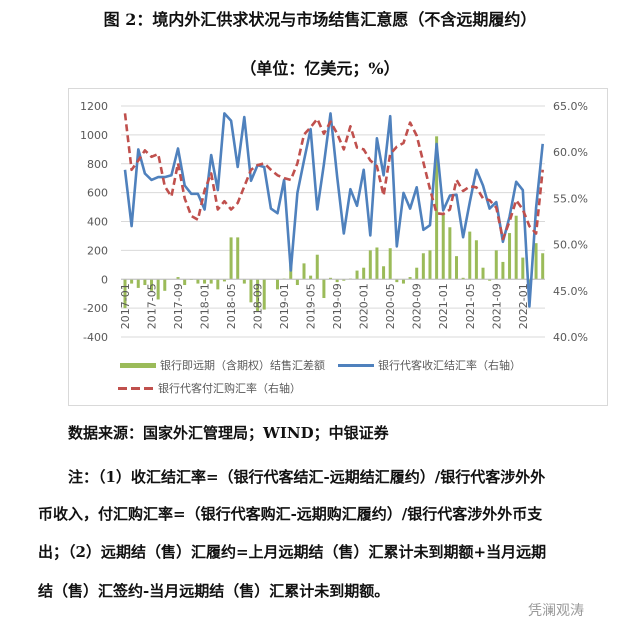  I want to click on left-axis-tick: 1000, so click(94, 135).